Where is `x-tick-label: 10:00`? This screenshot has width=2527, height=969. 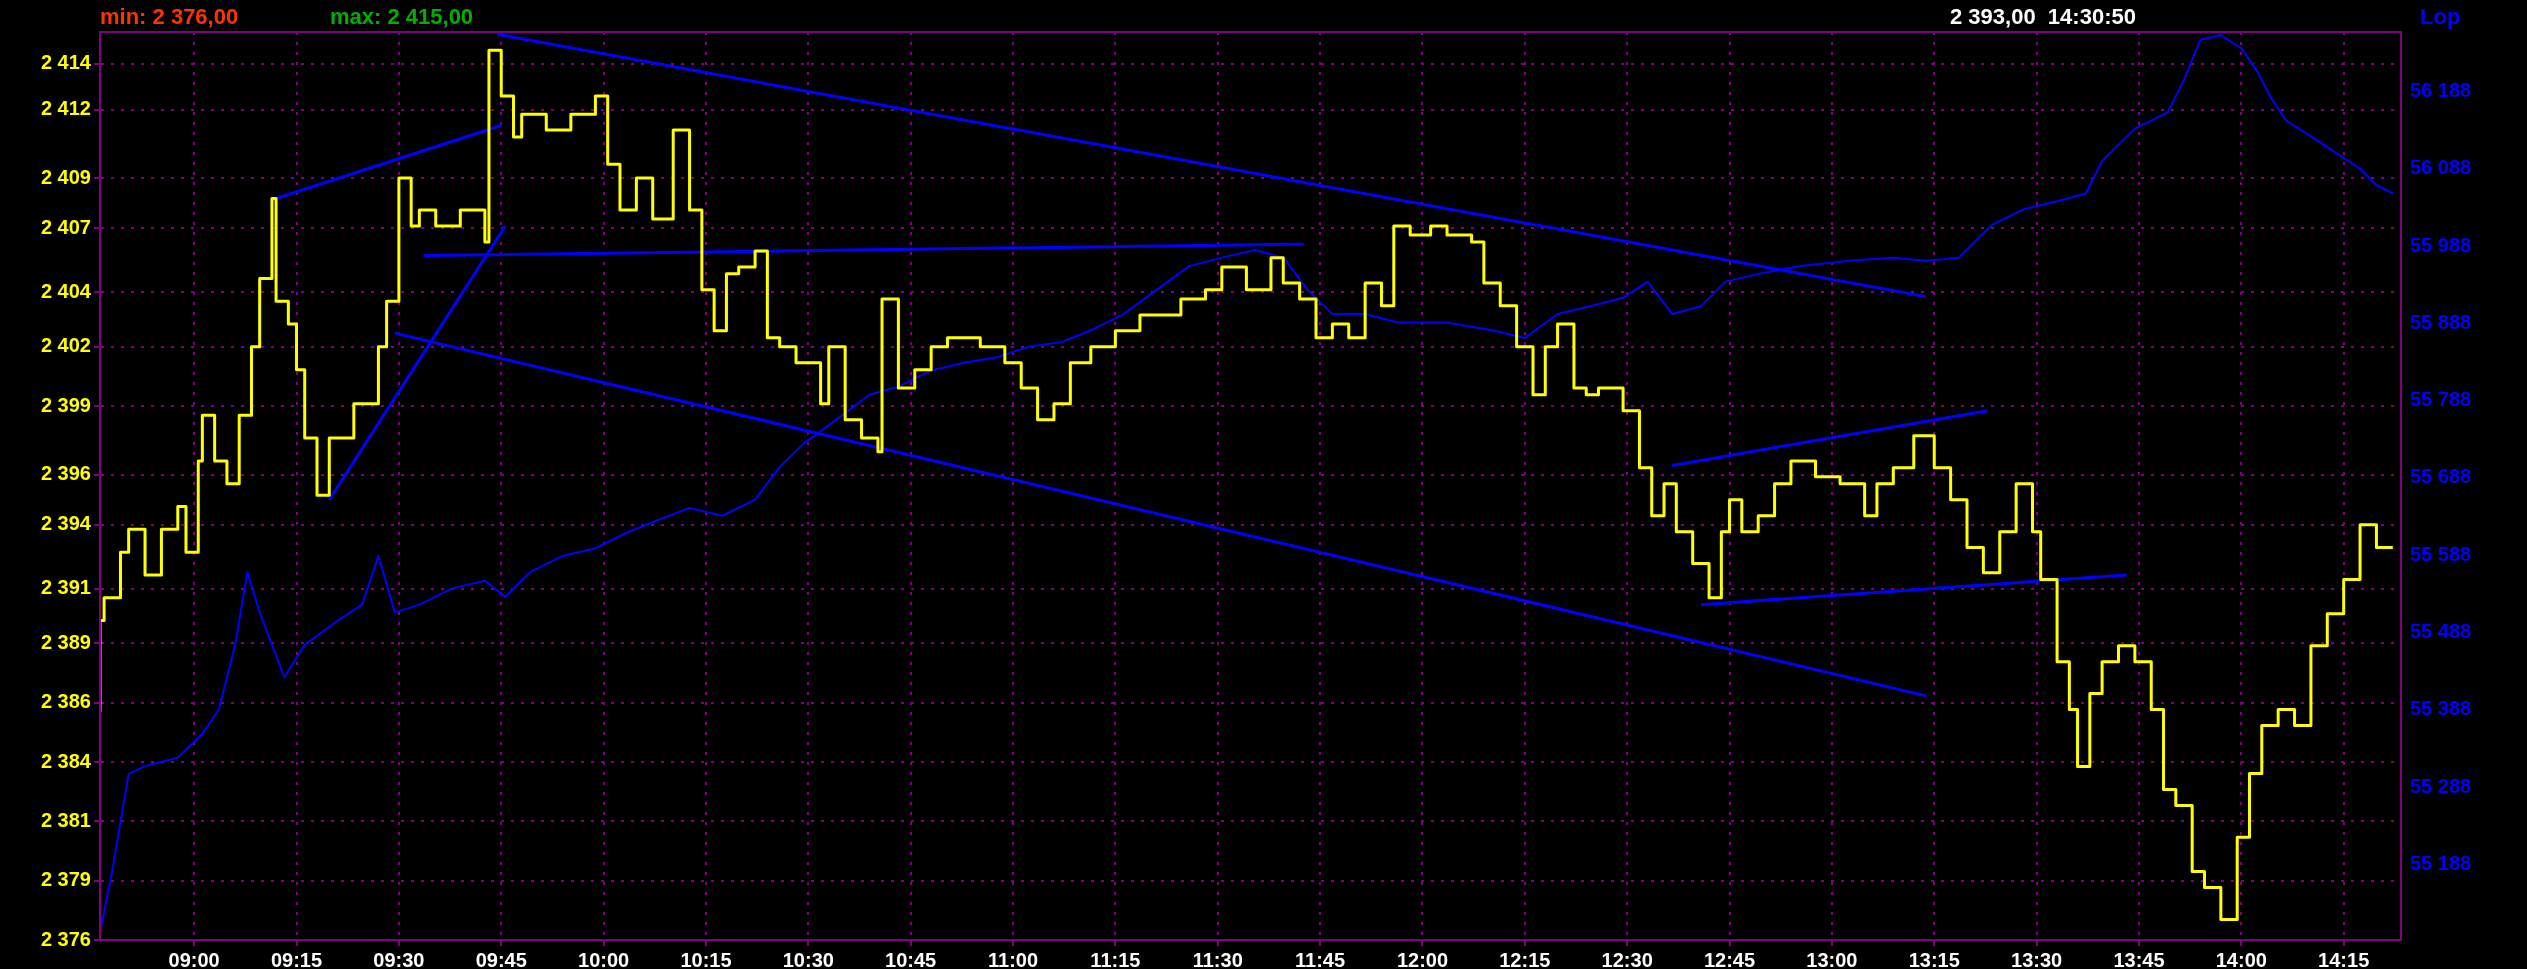
x-tick-label: 10:00 is located at coordinates (604, 958).